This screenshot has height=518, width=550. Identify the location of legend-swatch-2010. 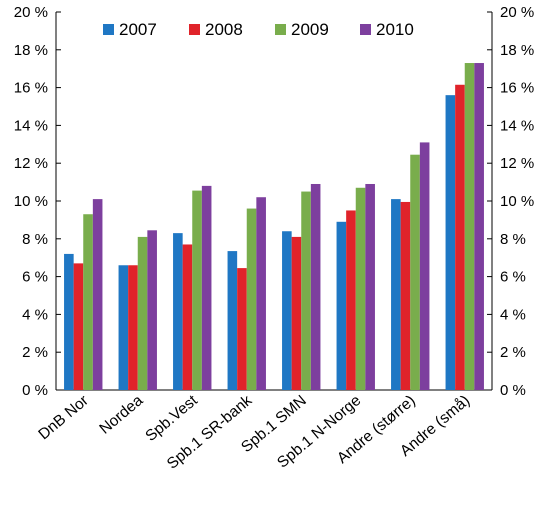
(365, 29).